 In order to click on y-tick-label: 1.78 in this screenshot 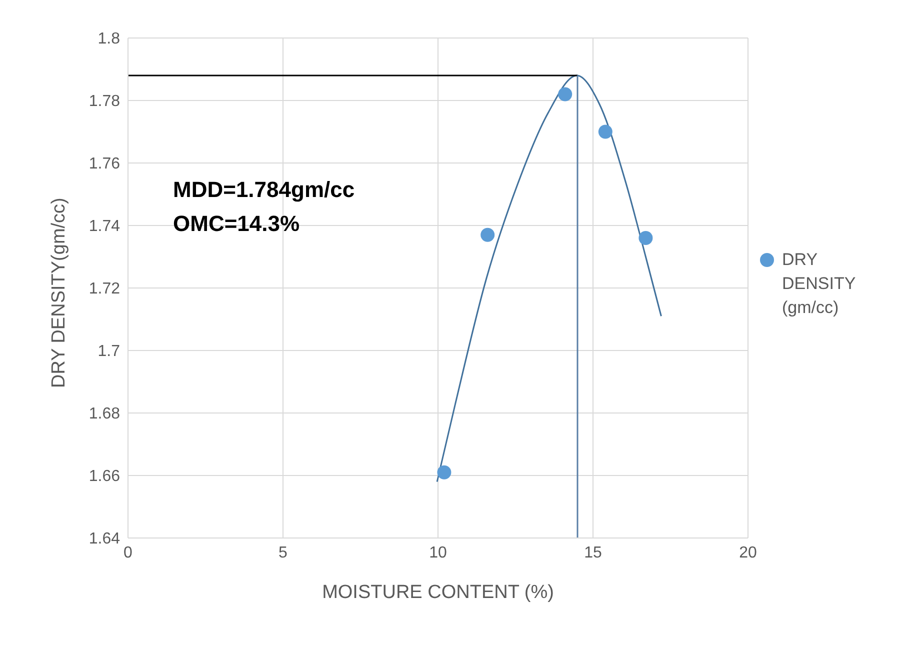, I will do `click(104, 101)`.